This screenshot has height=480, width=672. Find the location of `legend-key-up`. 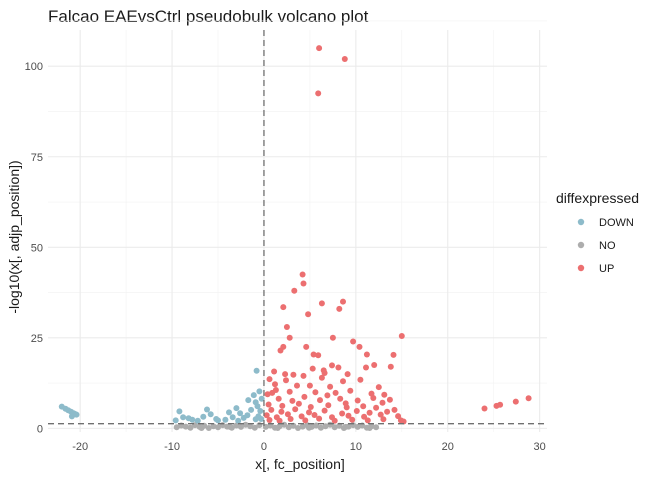

legend-key-up is located at coordinates (581, 268).